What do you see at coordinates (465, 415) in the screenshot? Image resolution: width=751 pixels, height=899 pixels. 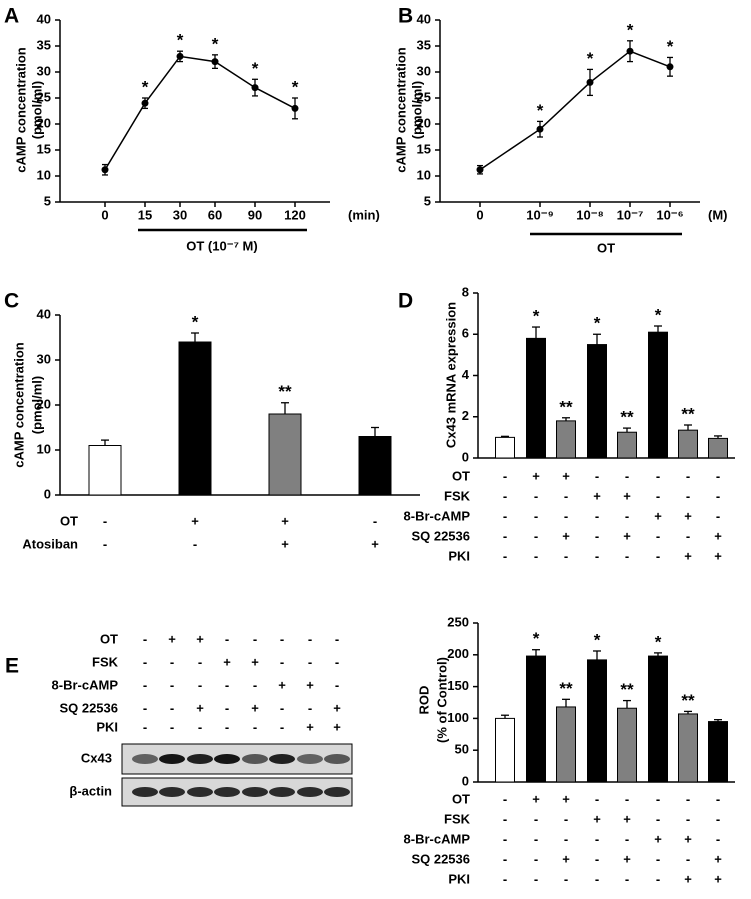 I see `y-tick-label: 2` at bounding box center [465, 415].